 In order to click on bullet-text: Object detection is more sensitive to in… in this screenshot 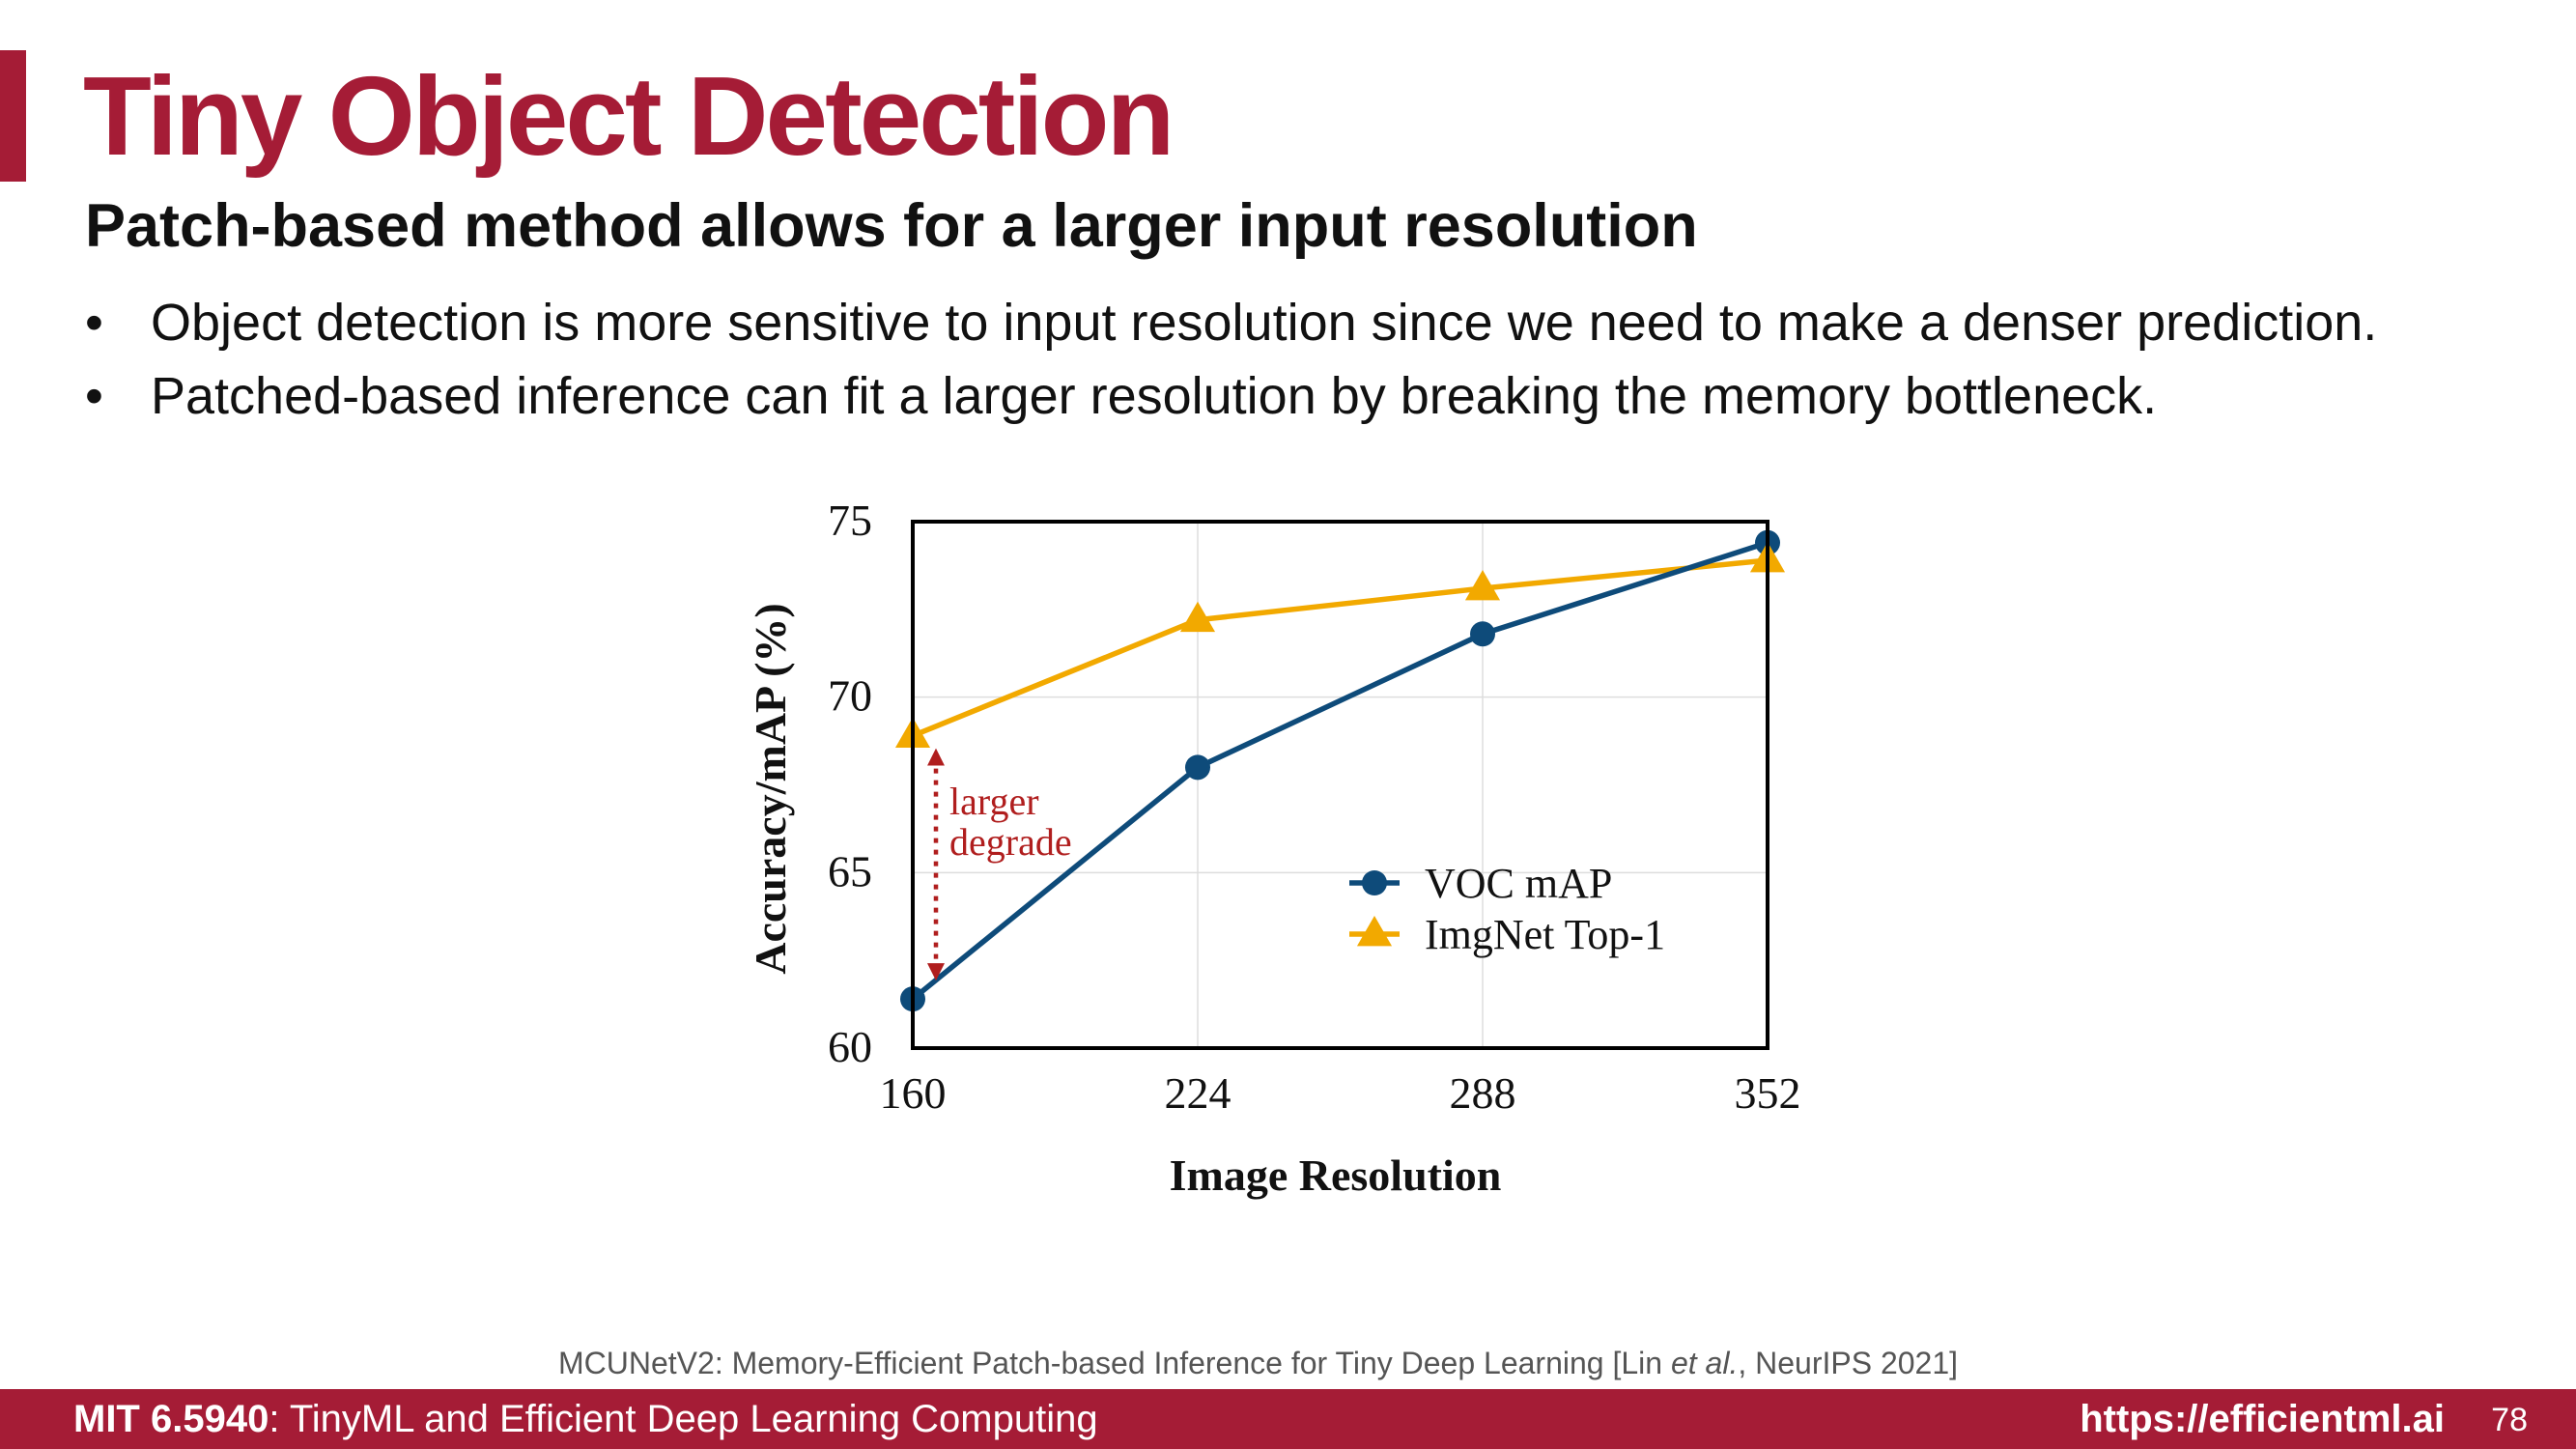, I will do `click(1264, 323)`.